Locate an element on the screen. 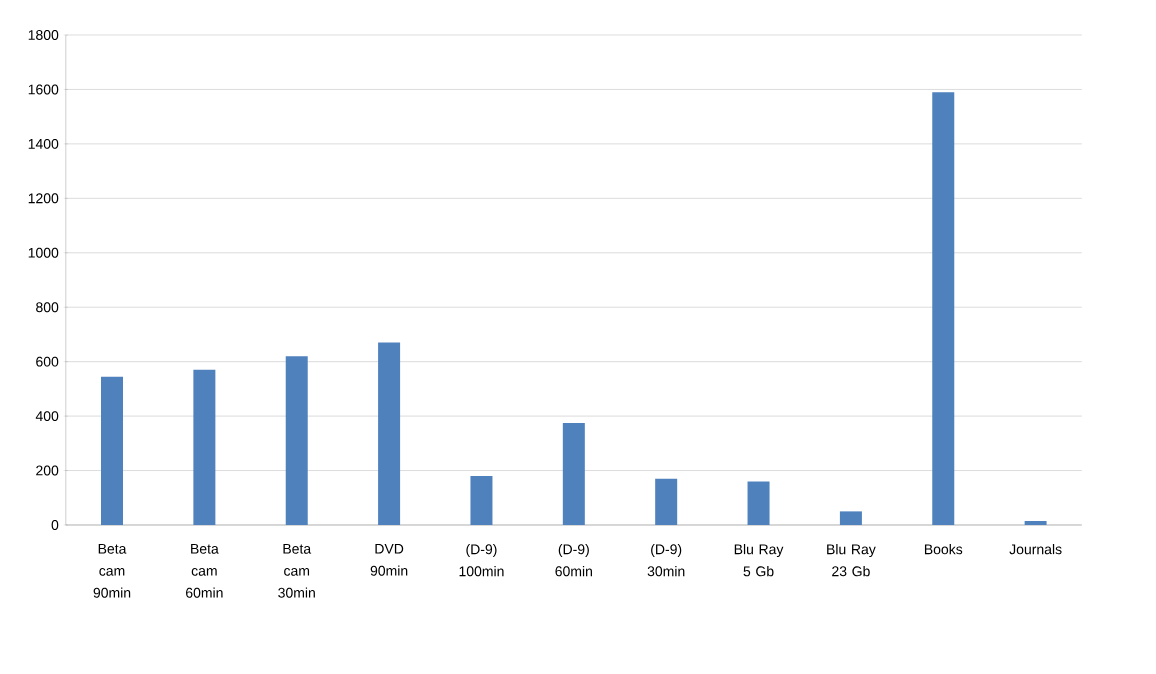  y-tick-label: 1400 is located at coordinates (43, 143).